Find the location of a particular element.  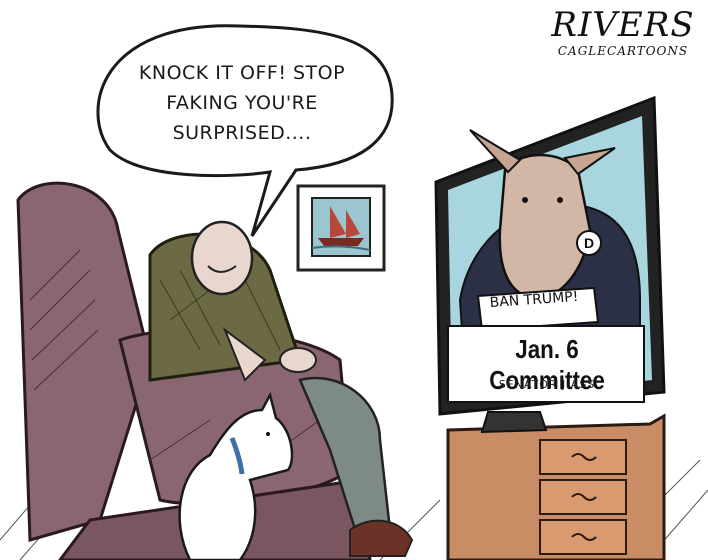

tv-stand is located at coordinates (514, 422).